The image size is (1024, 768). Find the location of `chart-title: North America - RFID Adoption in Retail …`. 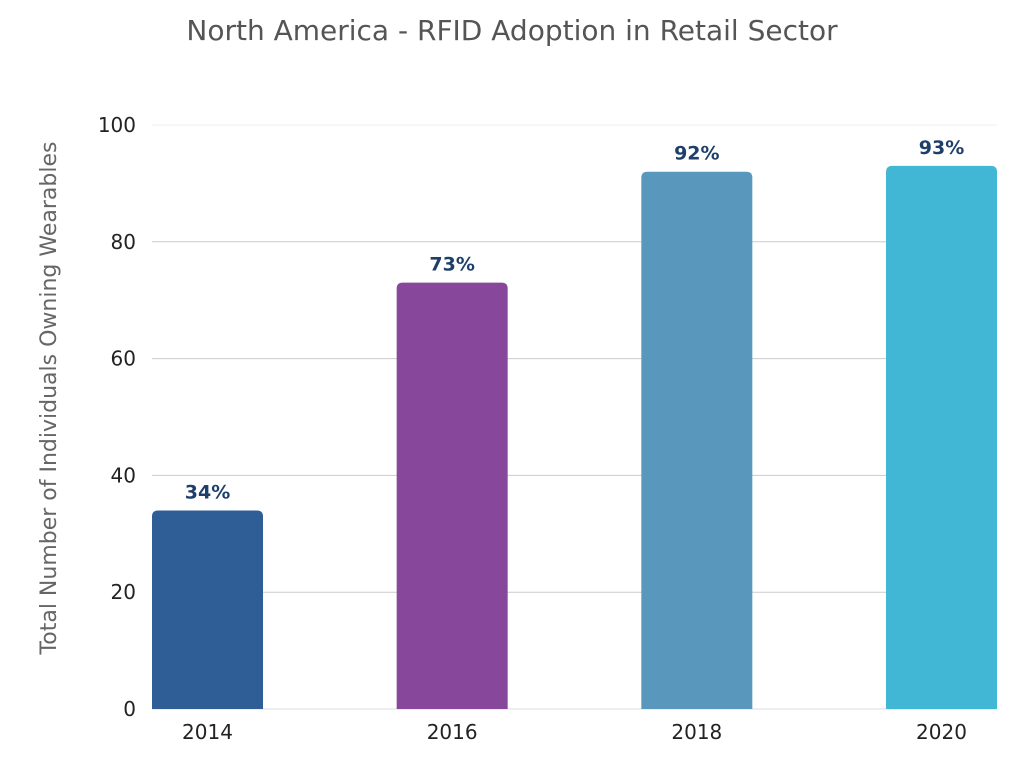

chart-title: North America - RFID Adoption in Retail … is located at coordinates (512, 30).